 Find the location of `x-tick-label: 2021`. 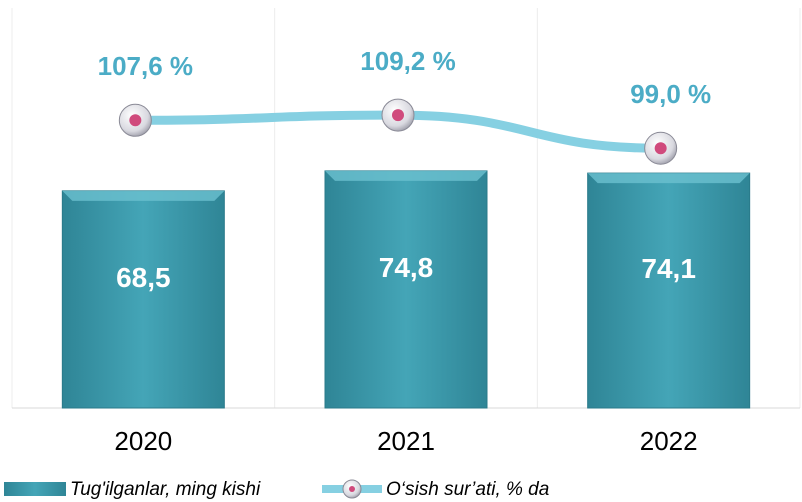

x-tick-label: 2021 is located at coordinates (406, 441).